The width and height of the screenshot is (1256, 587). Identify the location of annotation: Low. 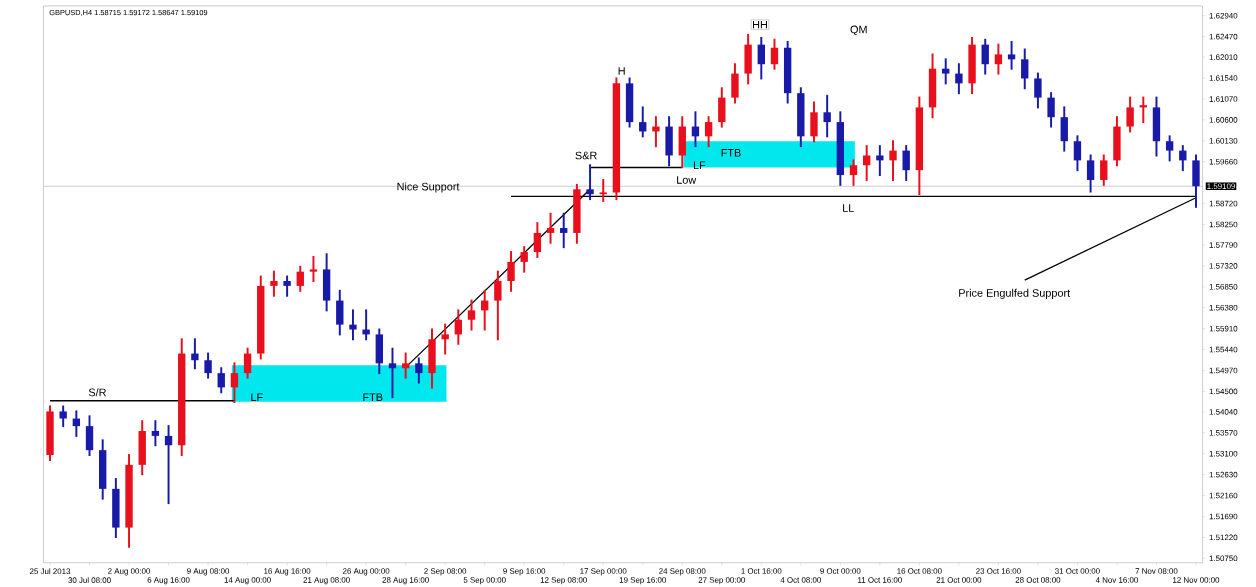
(687, 180).